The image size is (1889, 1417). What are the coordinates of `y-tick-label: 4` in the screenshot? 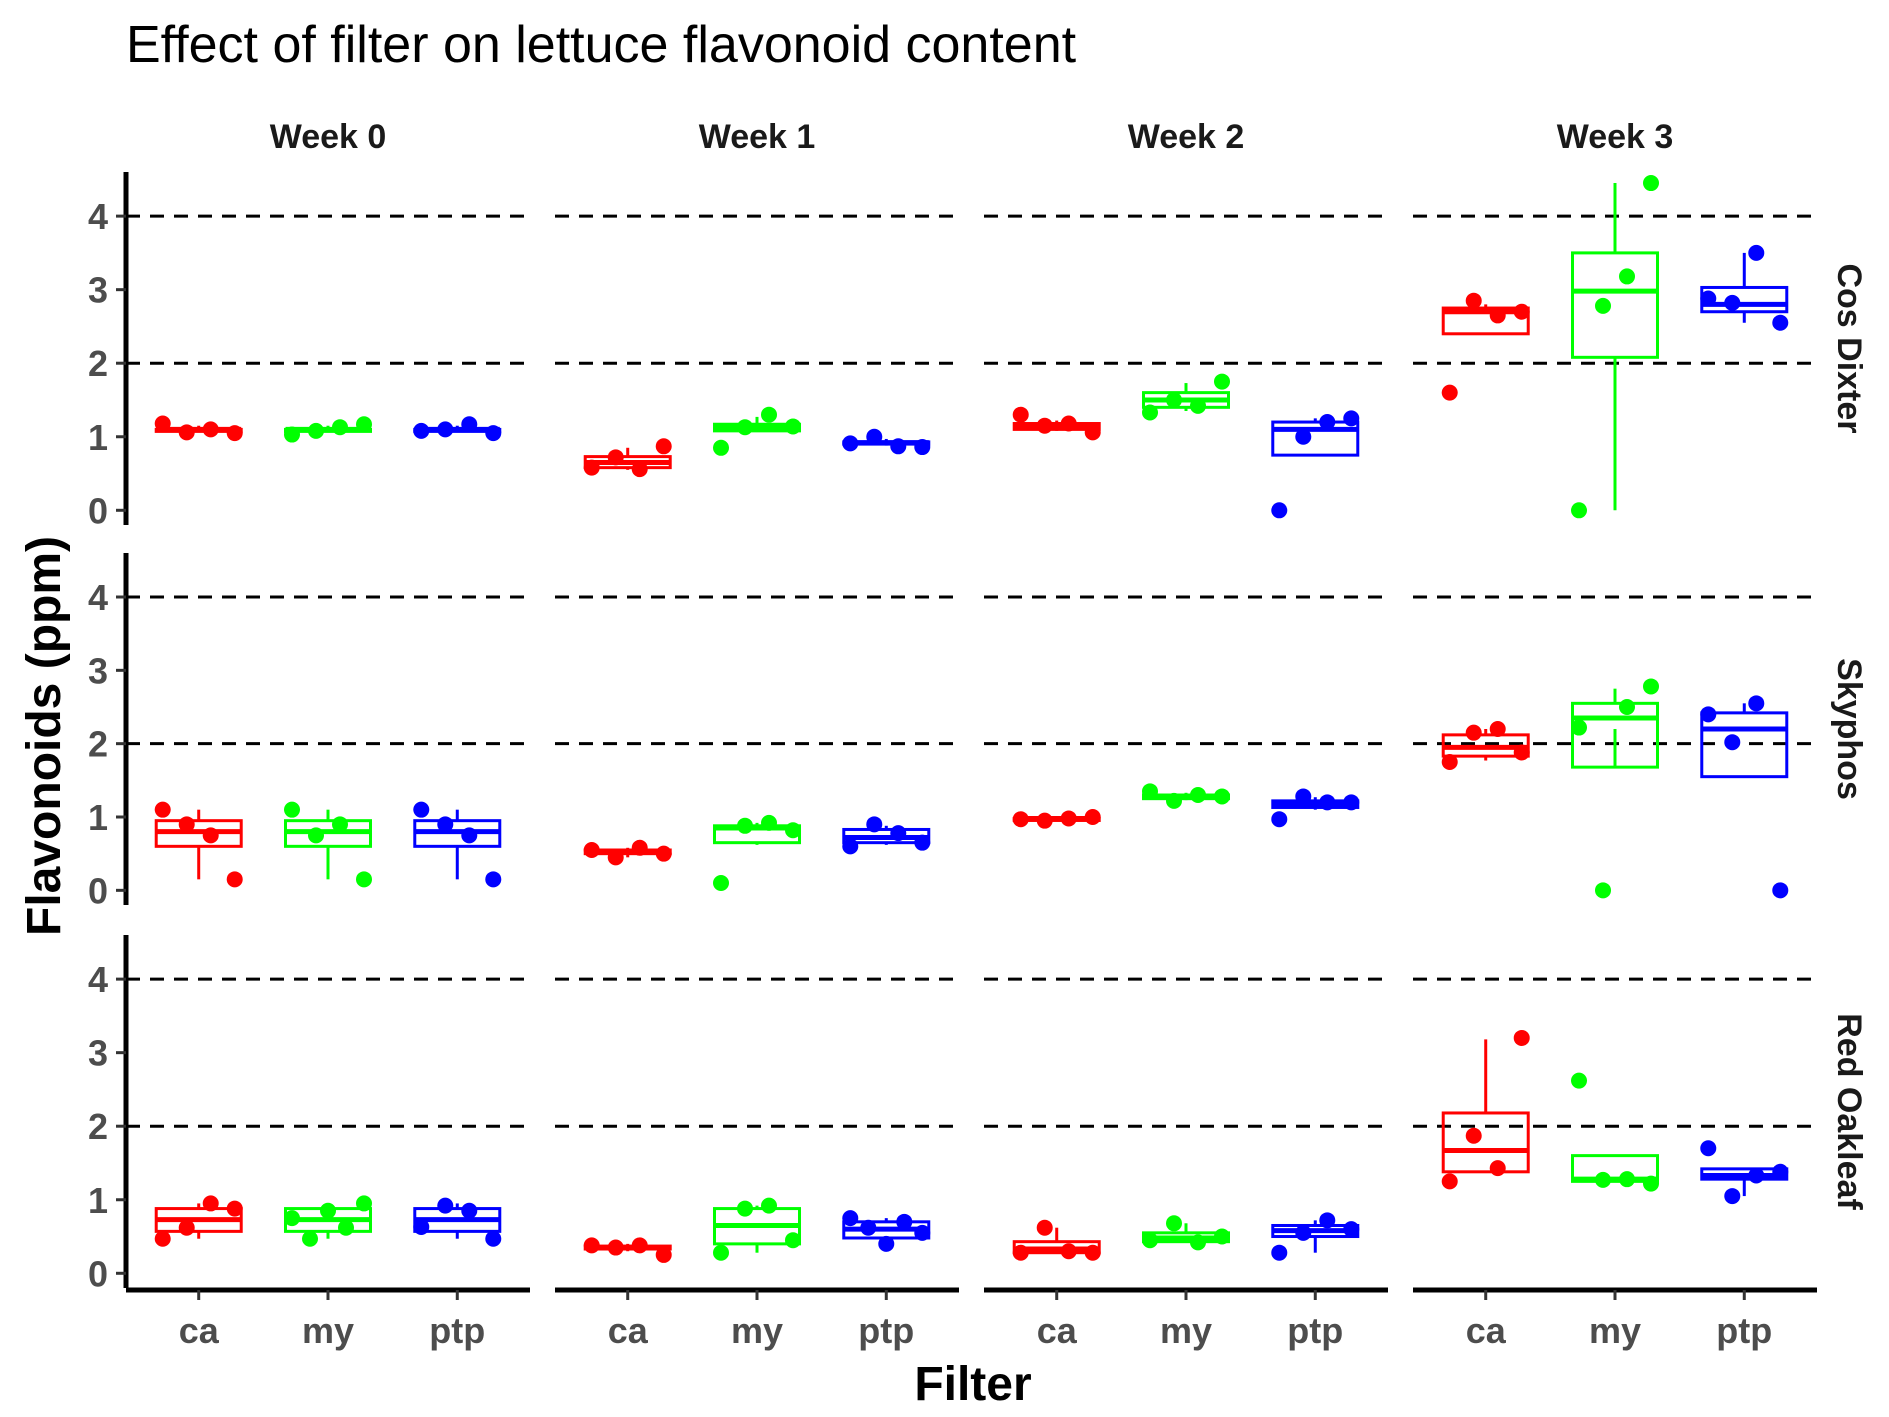 It's located at (98, 216).